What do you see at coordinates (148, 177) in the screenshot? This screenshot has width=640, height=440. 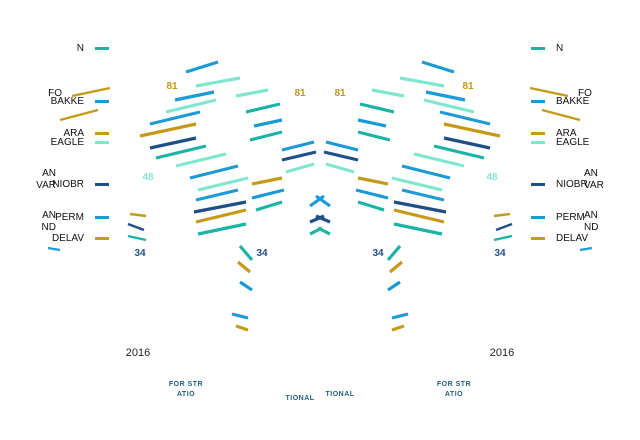 I see `data-label: 48` at bounding box center [148, 177].